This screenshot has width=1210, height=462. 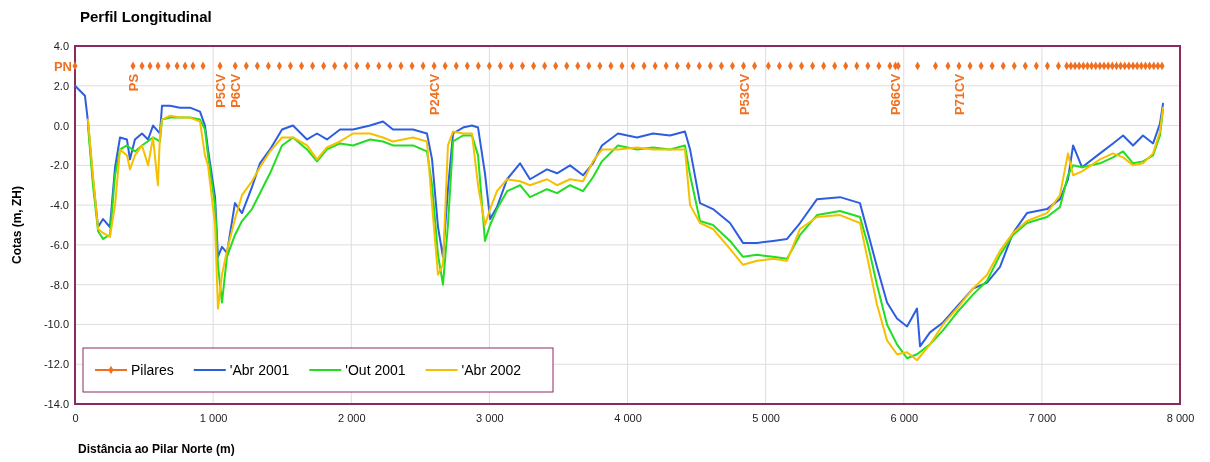 I want to click on y-tick-label: 4.0, so click(x=61, y=46).